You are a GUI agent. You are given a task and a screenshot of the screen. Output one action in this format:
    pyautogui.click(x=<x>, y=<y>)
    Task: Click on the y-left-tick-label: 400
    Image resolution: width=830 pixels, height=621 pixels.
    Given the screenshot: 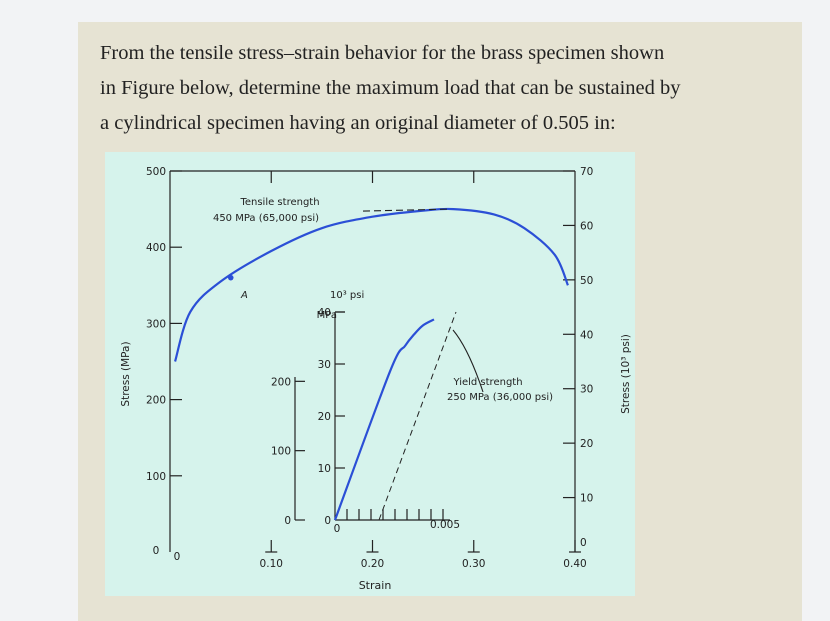 What is the action you would take?
    pyautogui.click(x=156, y=248)
    